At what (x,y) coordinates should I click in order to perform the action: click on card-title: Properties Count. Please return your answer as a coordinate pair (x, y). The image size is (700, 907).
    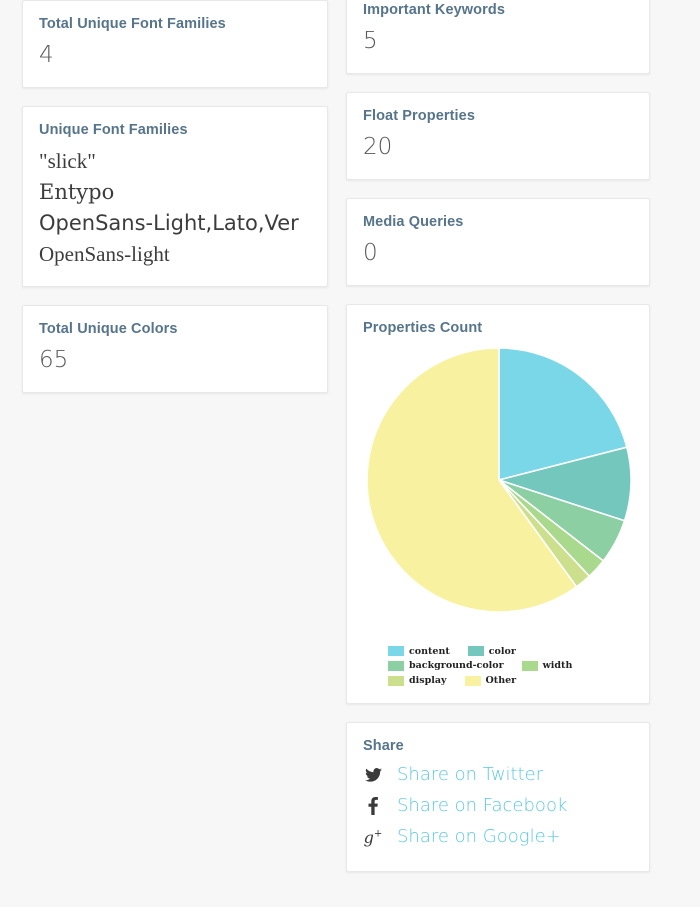
    Looking at the image, I should click on (423, 327).